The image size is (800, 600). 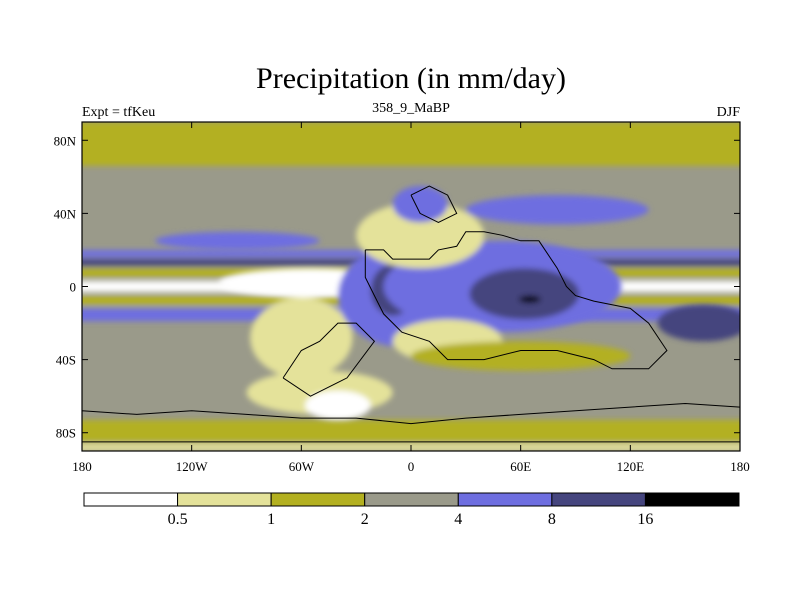 What do you see at coordinates (411, 78) in the screenshot?
I see `chart-title: Precipitation (in mm/day)` at bounding box center [411, 78].